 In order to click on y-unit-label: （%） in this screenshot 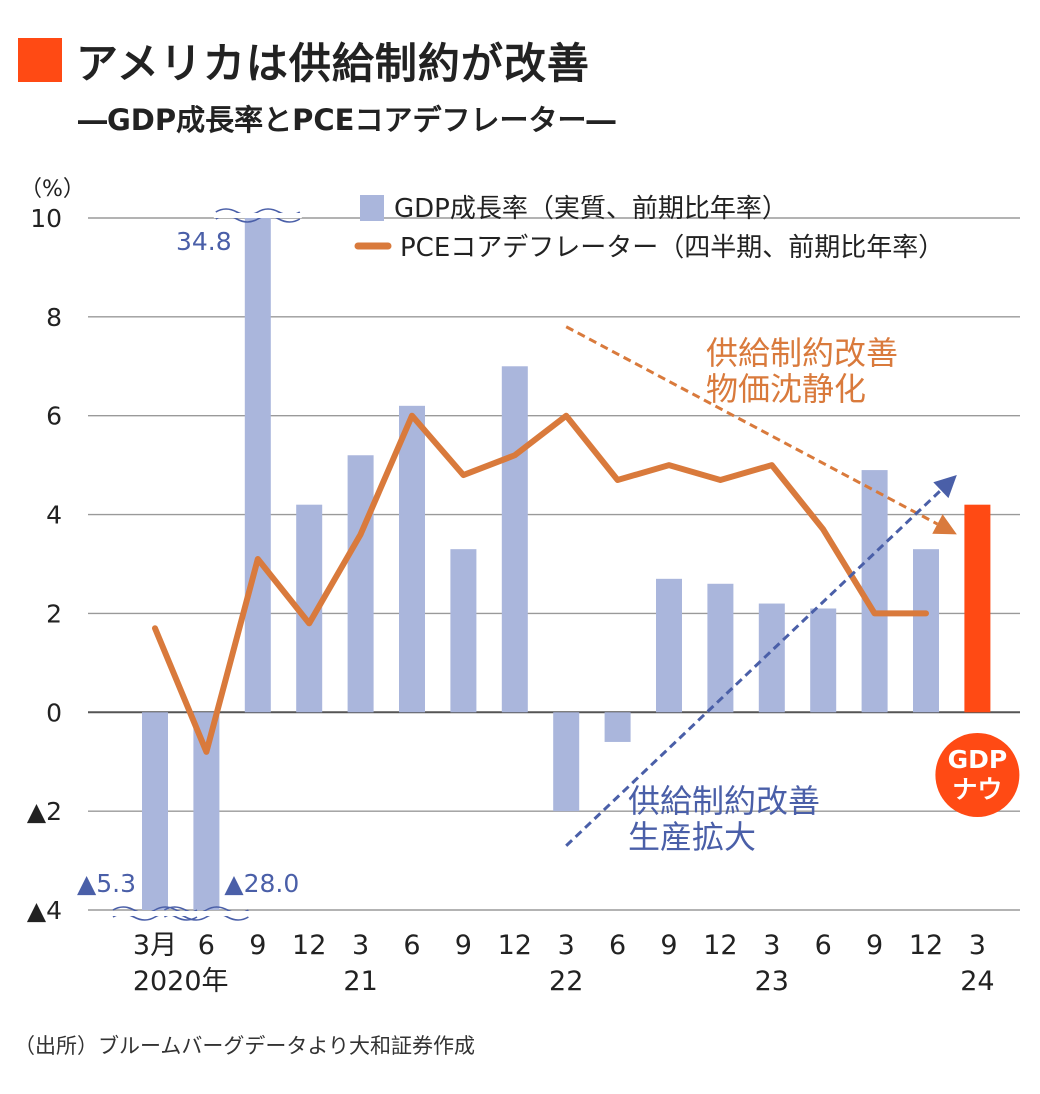, I will do `click(52, 189)`.